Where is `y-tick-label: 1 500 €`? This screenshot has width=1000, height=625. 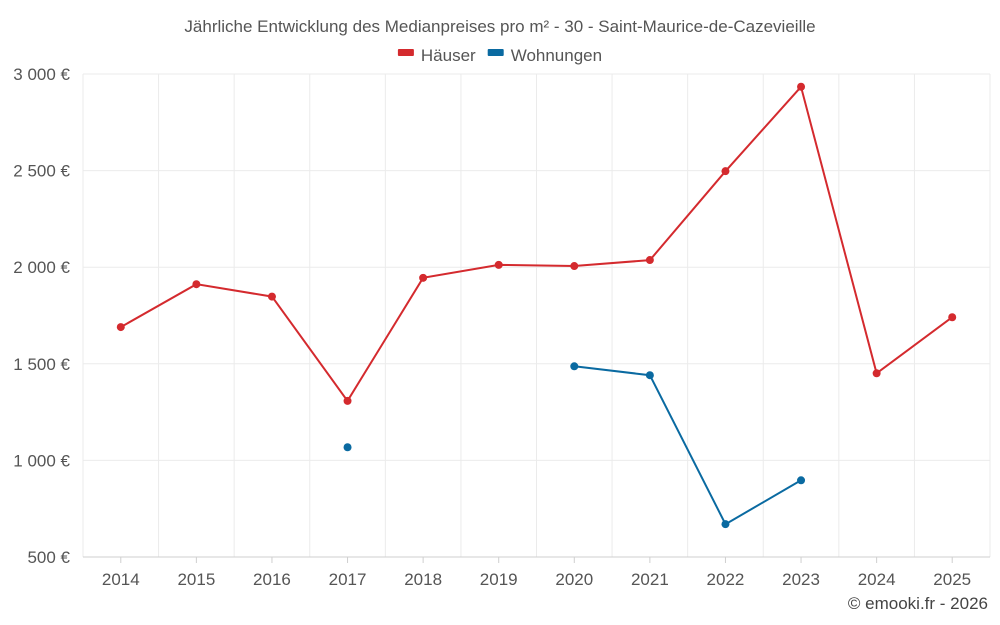
y-tick-label: 1 500 € is located at coordinates (41, 364).